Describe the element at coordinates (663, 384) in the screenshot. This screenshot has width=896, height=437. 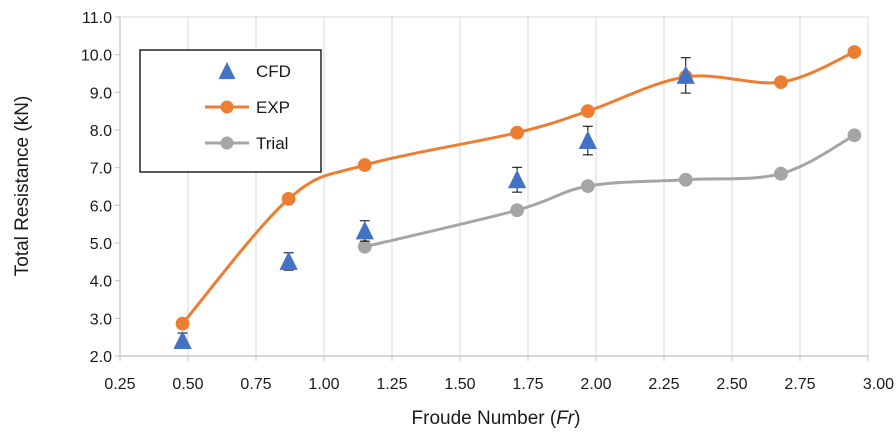
I see `x-tick-label: 2.25` at that location.